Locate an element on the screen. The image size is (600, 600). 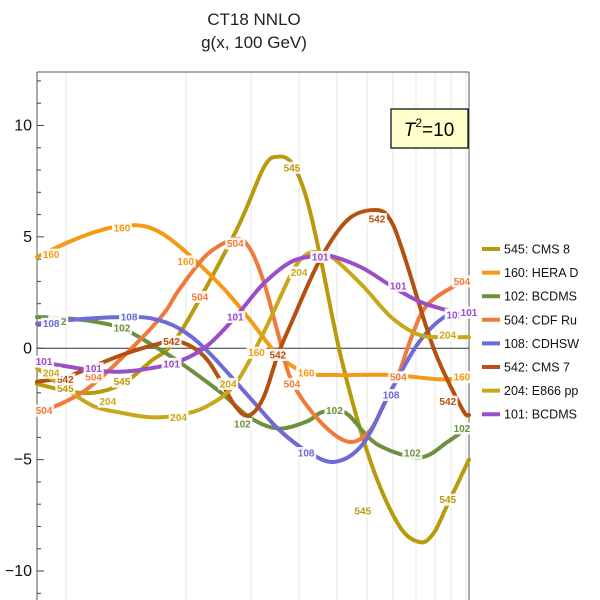
t2-badge-symbol: T is located at coordinates (410, 130).